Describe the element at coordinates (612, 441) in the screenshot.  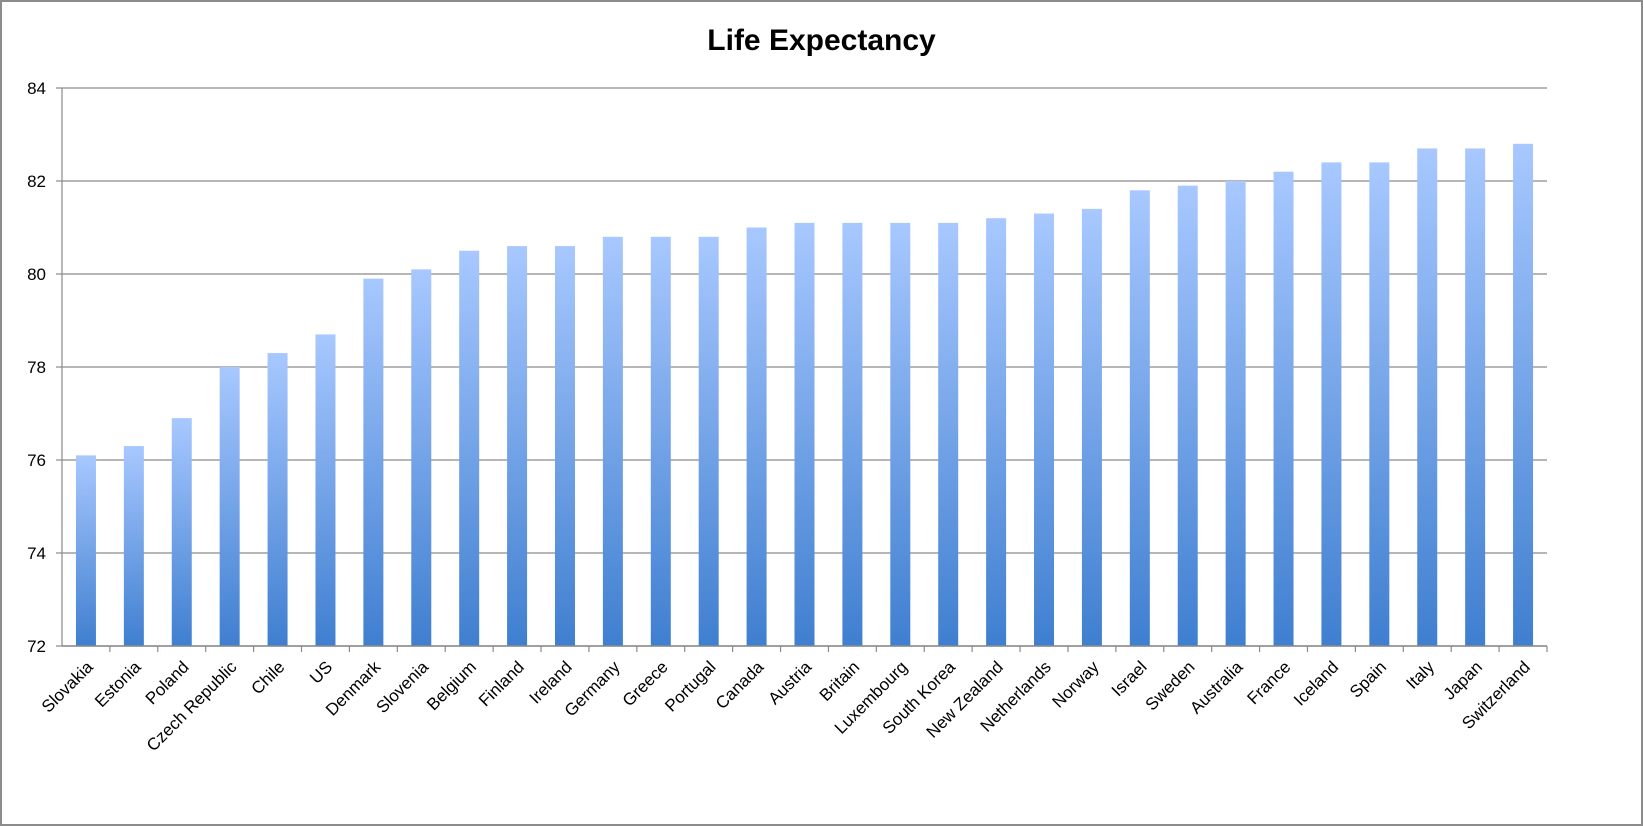
I see `bar-germany` at that location.